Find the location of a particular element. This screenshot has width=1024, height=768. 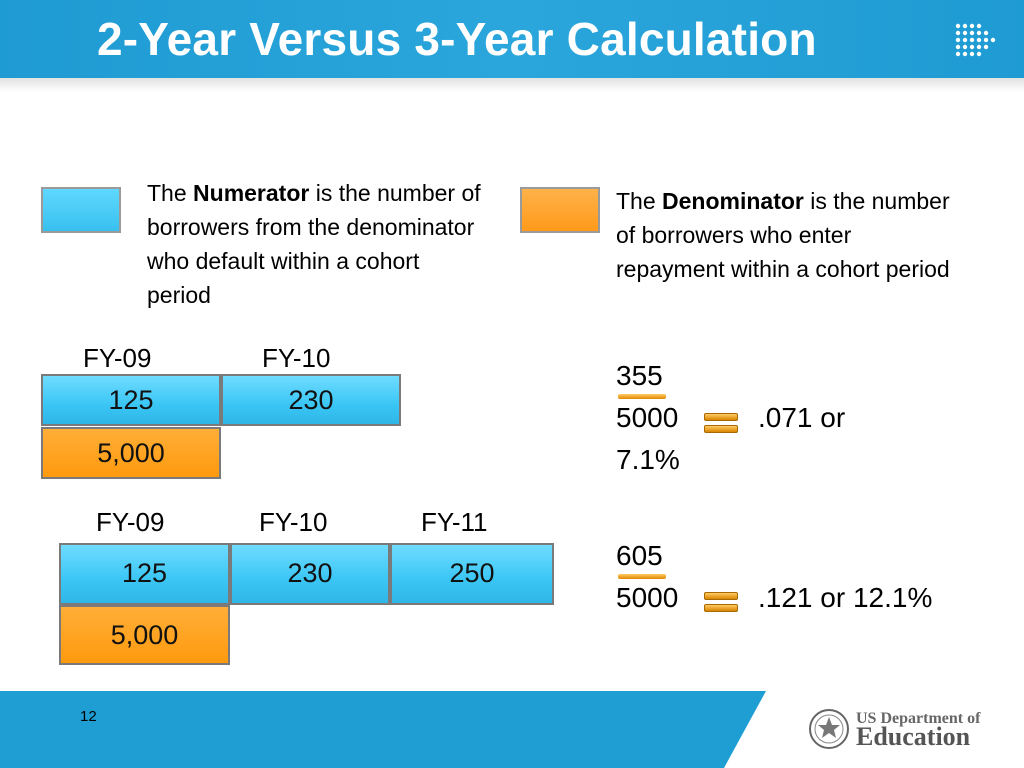

org-name-line2: Education is located at coordinates (913, 736).